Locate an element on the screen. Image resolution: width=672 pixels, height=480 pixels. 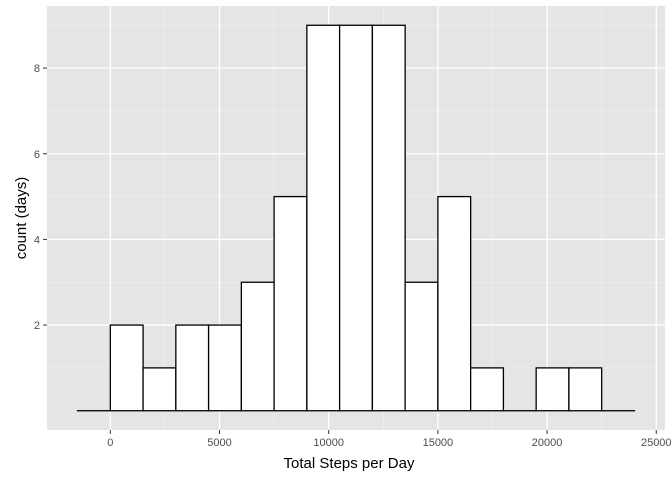
y-tick-label: 8 is located at coordinates (37, 69).